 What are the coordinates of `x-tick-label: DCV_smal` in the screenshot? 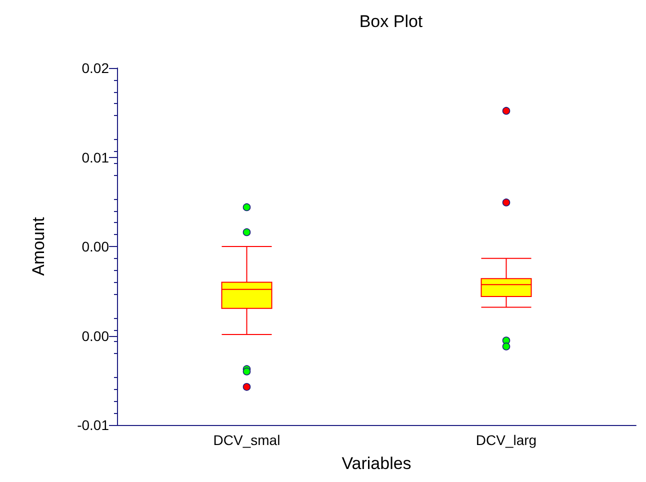 It's located at (246, 440).